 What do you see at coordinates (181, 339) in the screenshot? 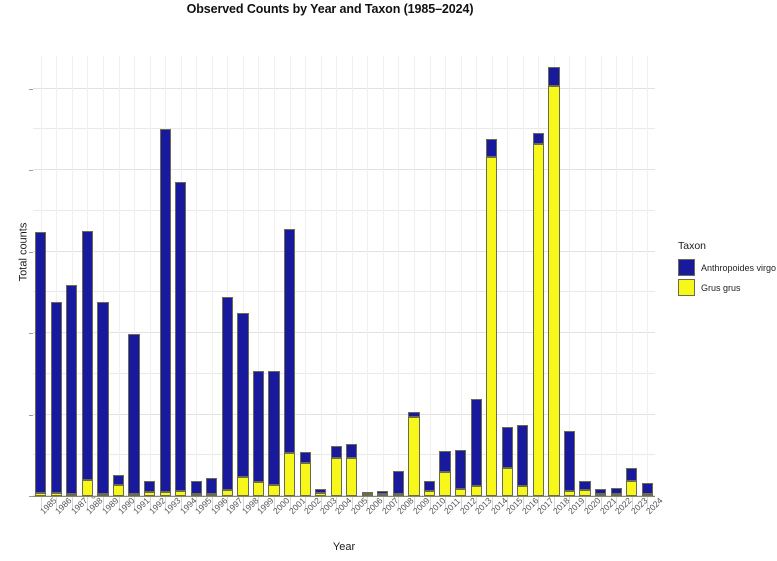
I see `bar-1994` at bounding box center [181, 339].